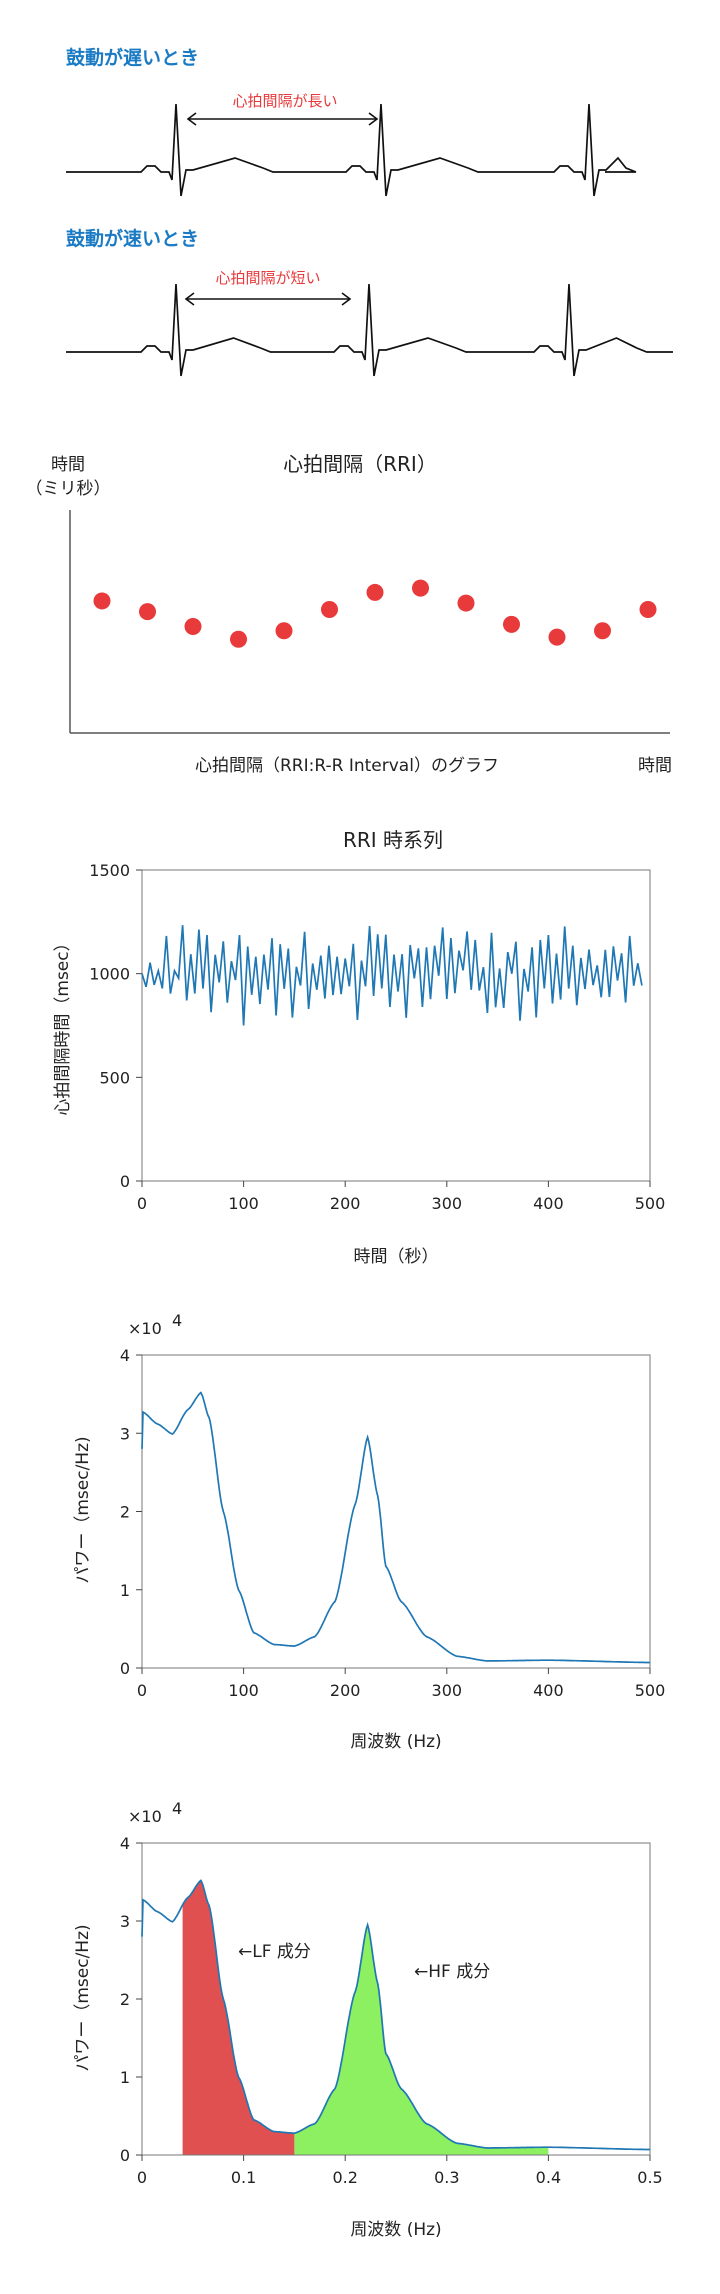 Image resolution: width=720 pixels, height=2294 pixels. I want to click on rri-ts-xtick-label: 500, so click(650, 1203).